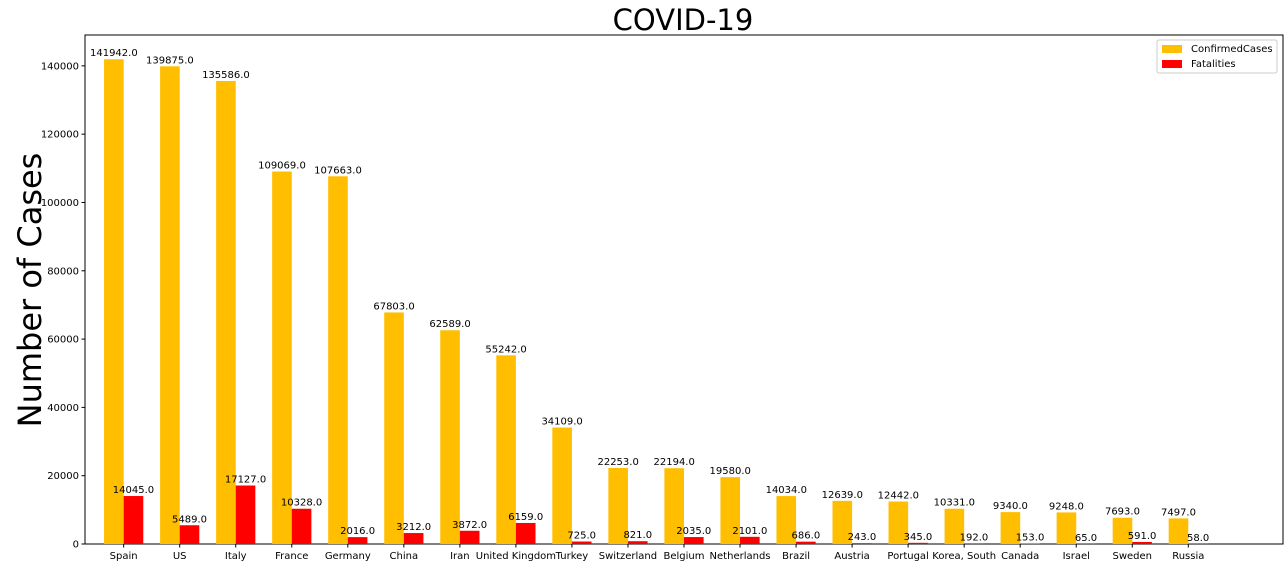 This screenshot has height=568, width=1288. What do you see at coordinates (918, 537) in the screenshot?
I see `bar-label-fatalities: 345.0` at bounding box center [918, 537].